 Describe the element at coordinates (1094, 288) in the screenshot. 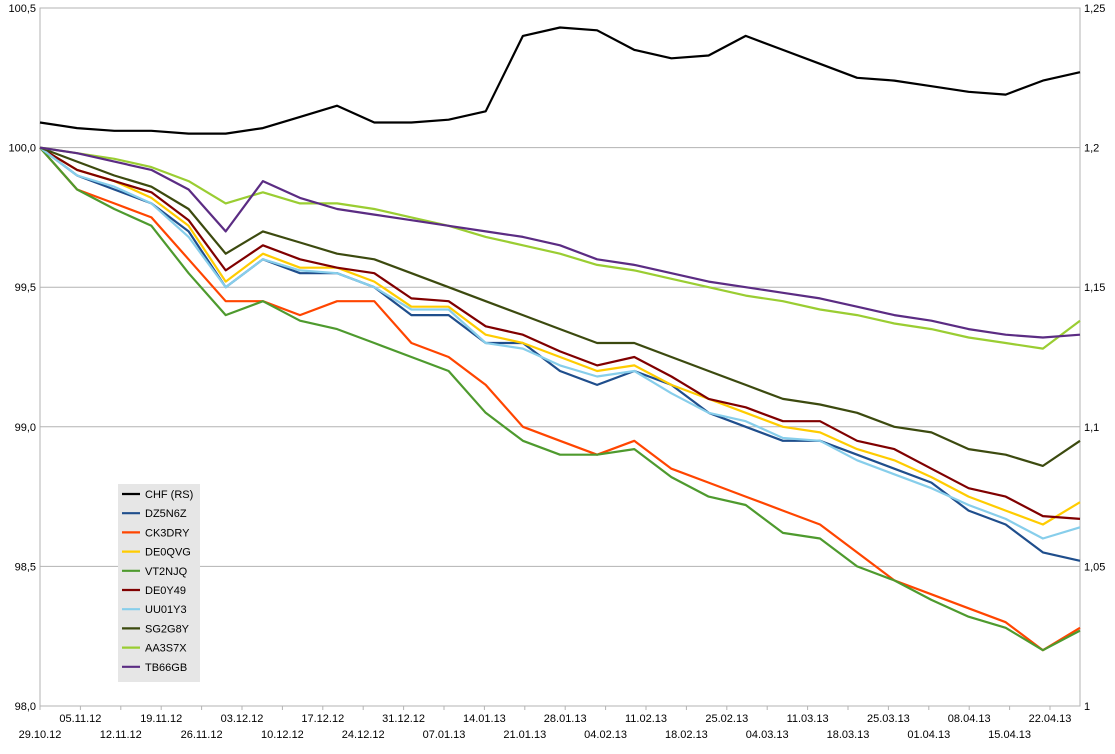

I see `y-right-tick-label: 1,15` at that location.